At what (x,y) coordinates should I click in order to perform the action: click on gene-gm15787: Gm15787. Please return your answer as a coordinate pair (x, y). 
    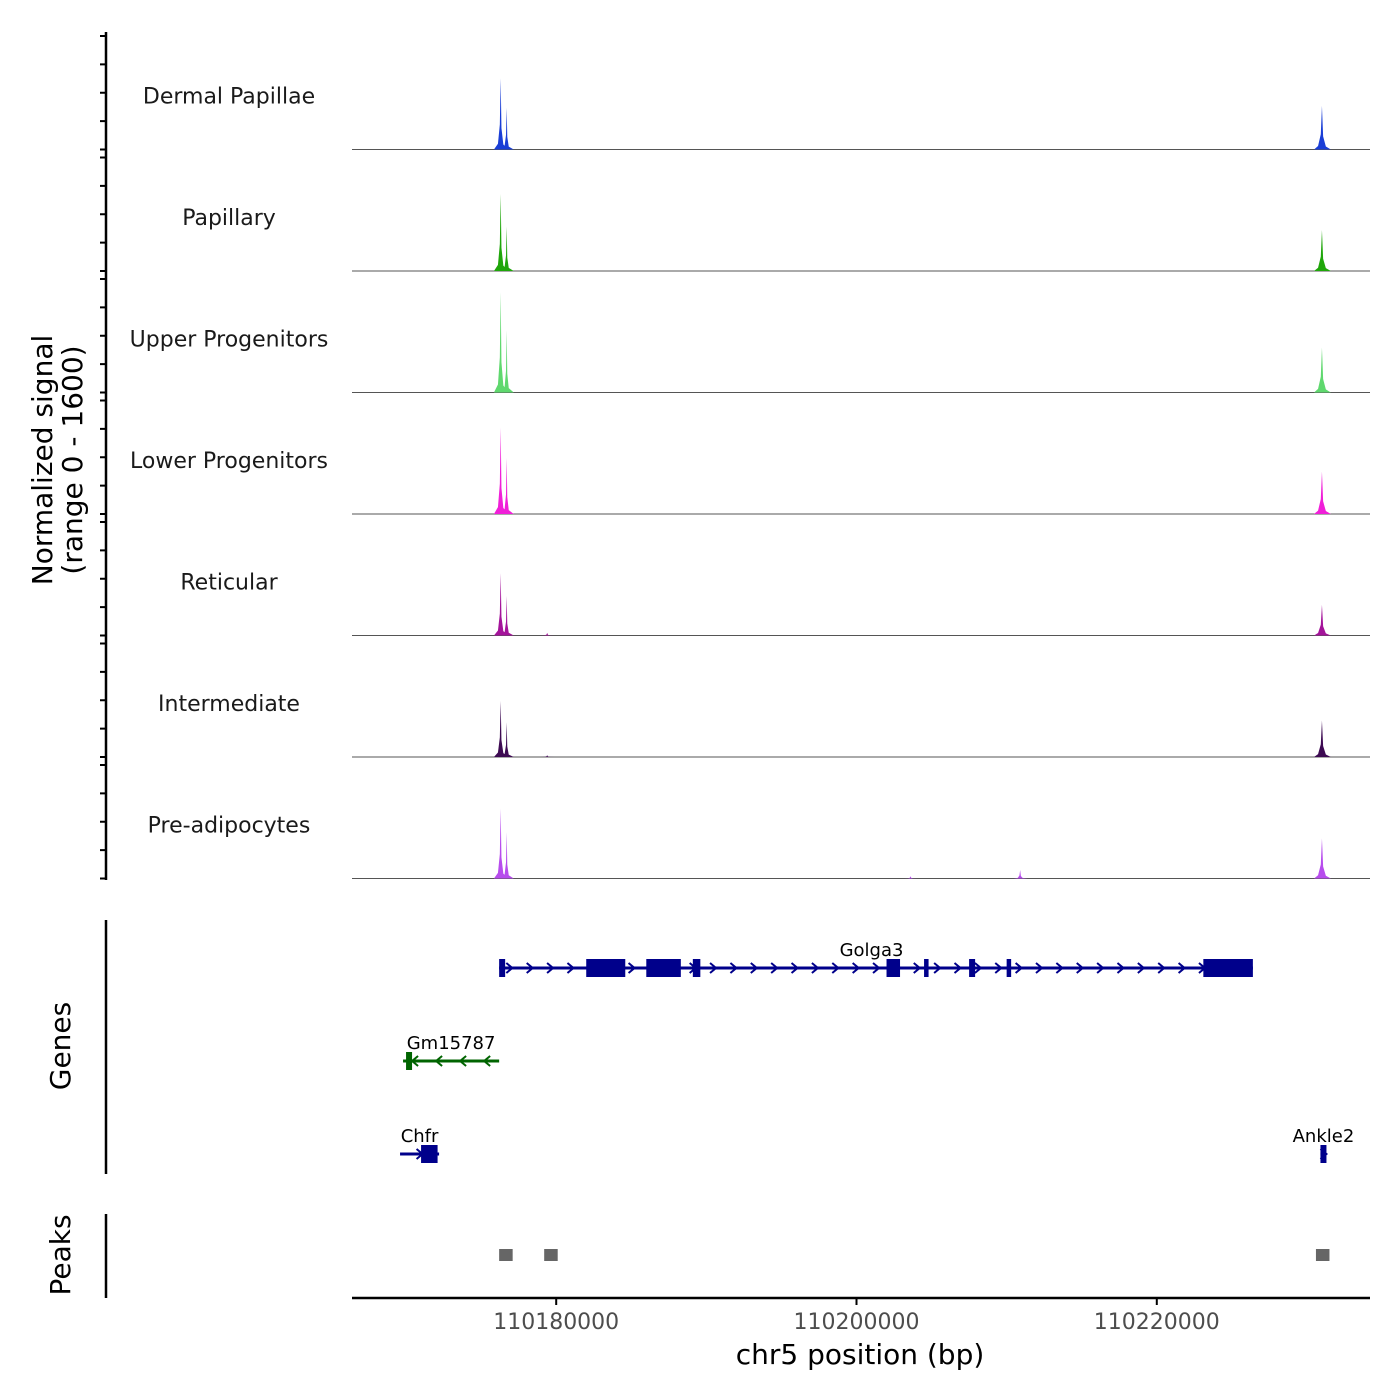
    Looking at the image, I should click on (451, 1051).